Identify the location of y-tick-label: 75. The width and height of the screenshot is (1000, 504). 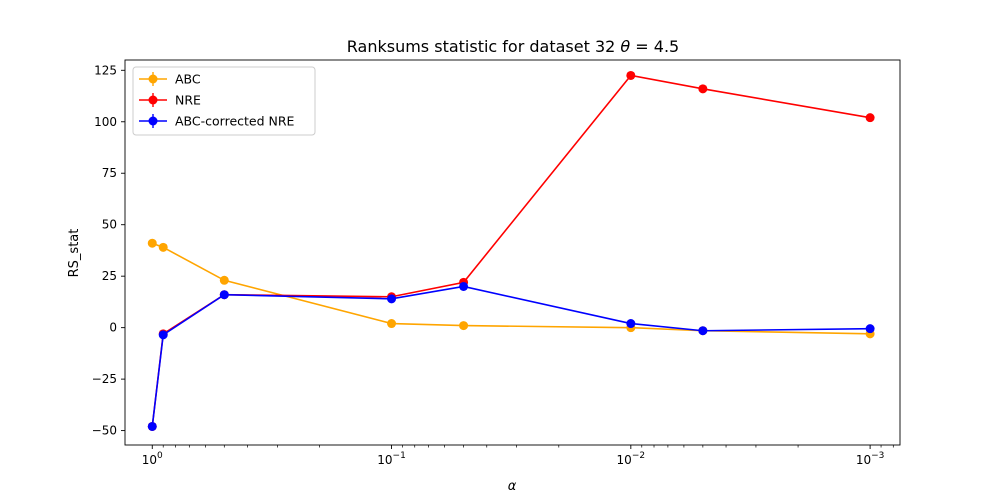
(109, 173).